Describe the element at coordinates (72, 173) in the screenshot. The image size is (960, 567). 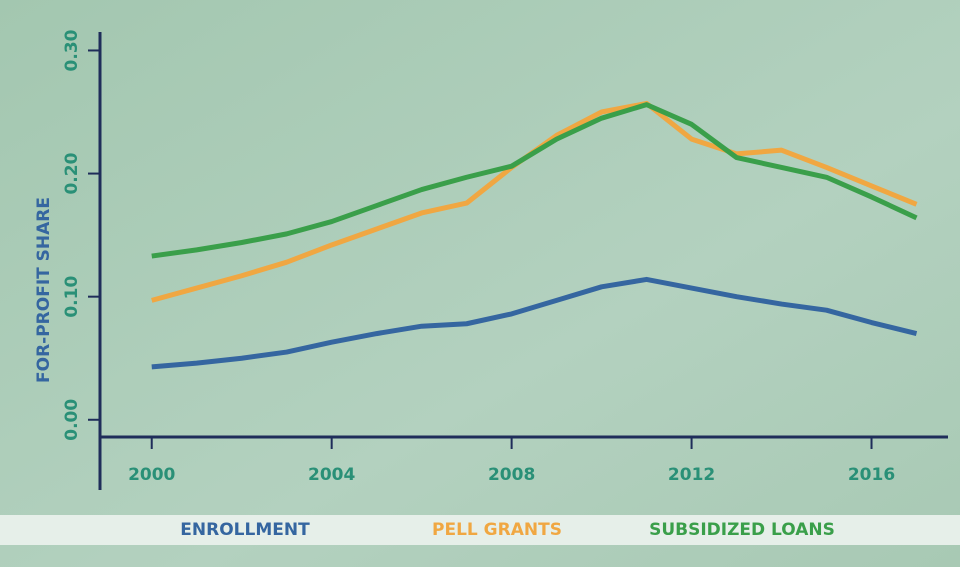
I see `y-tick-label: 0.20` at that location.